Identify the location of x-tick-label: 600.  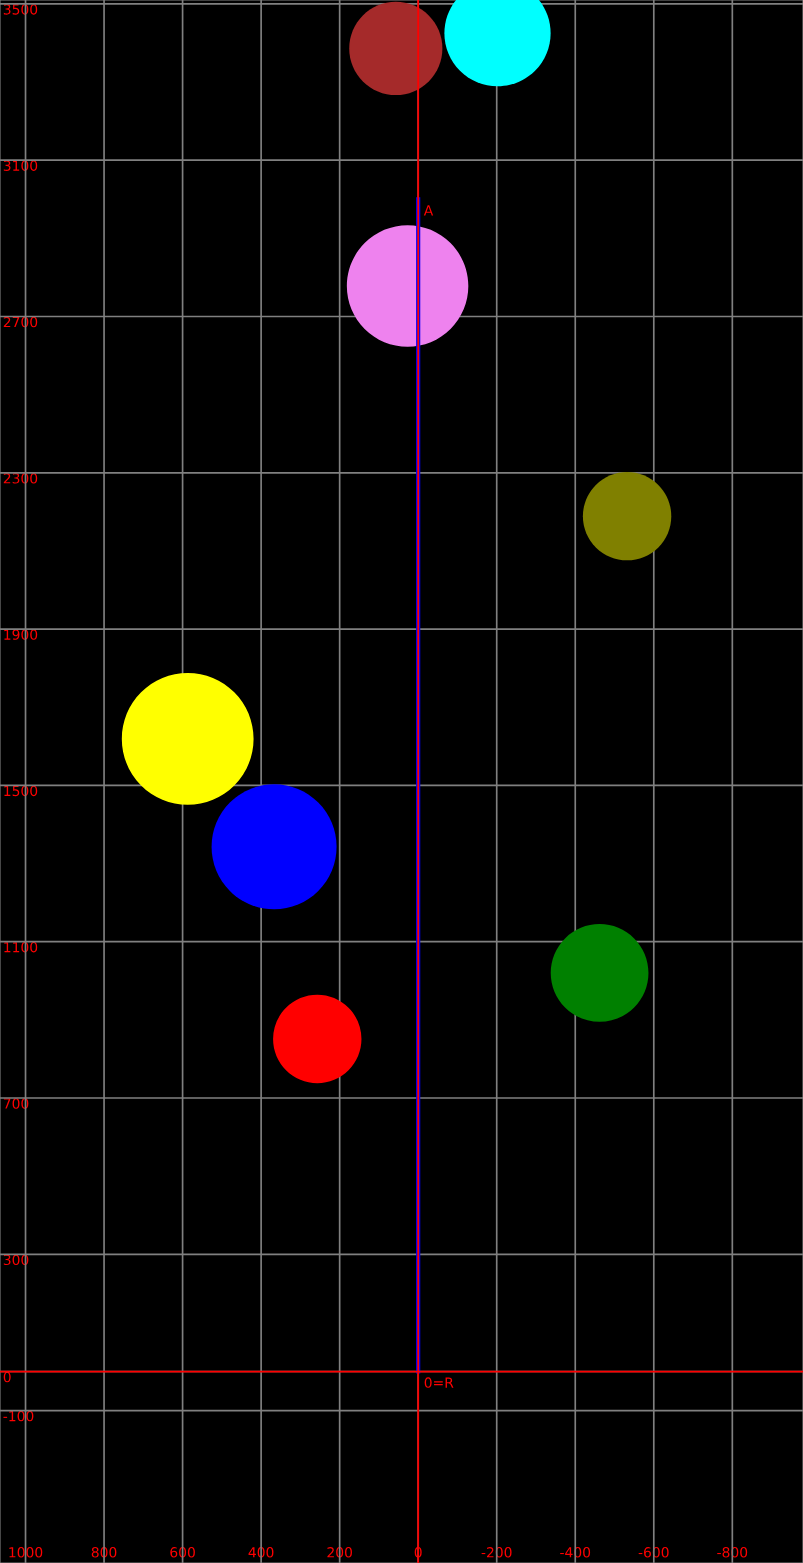
(182, 1552).